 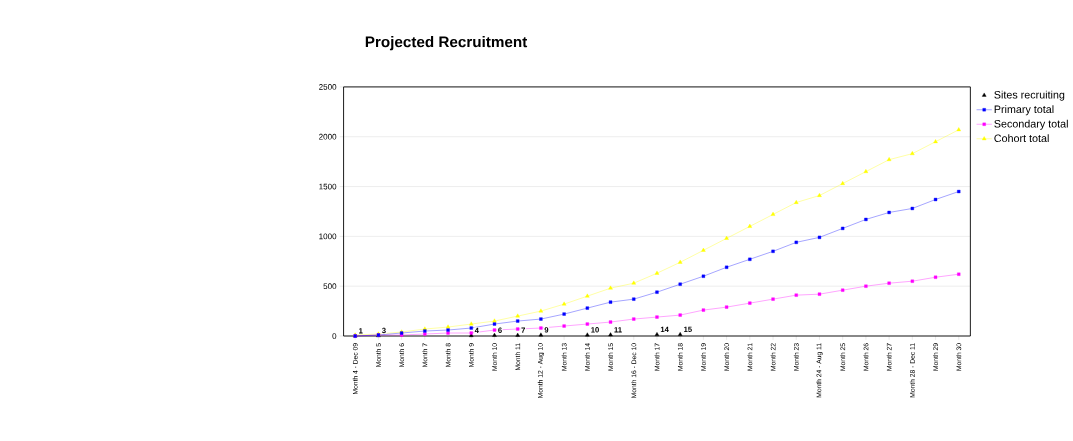 I want to click on y-tick-label: 0, so click(x=334, y=336).